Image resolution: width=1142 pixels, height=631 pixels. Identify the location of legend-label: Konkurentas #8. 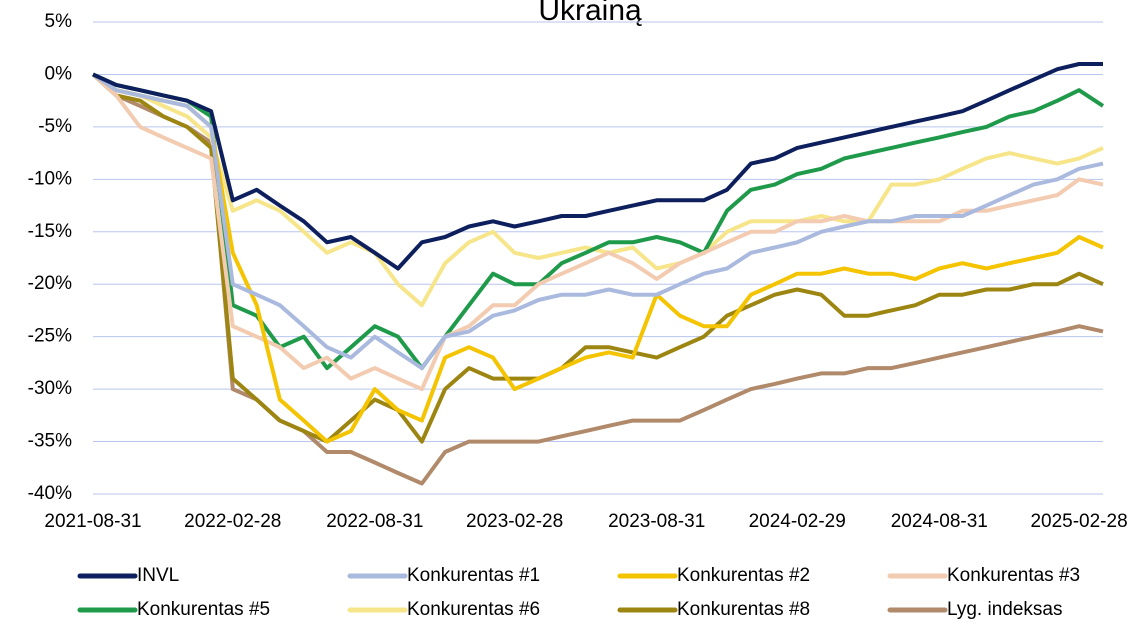
(743, 609).